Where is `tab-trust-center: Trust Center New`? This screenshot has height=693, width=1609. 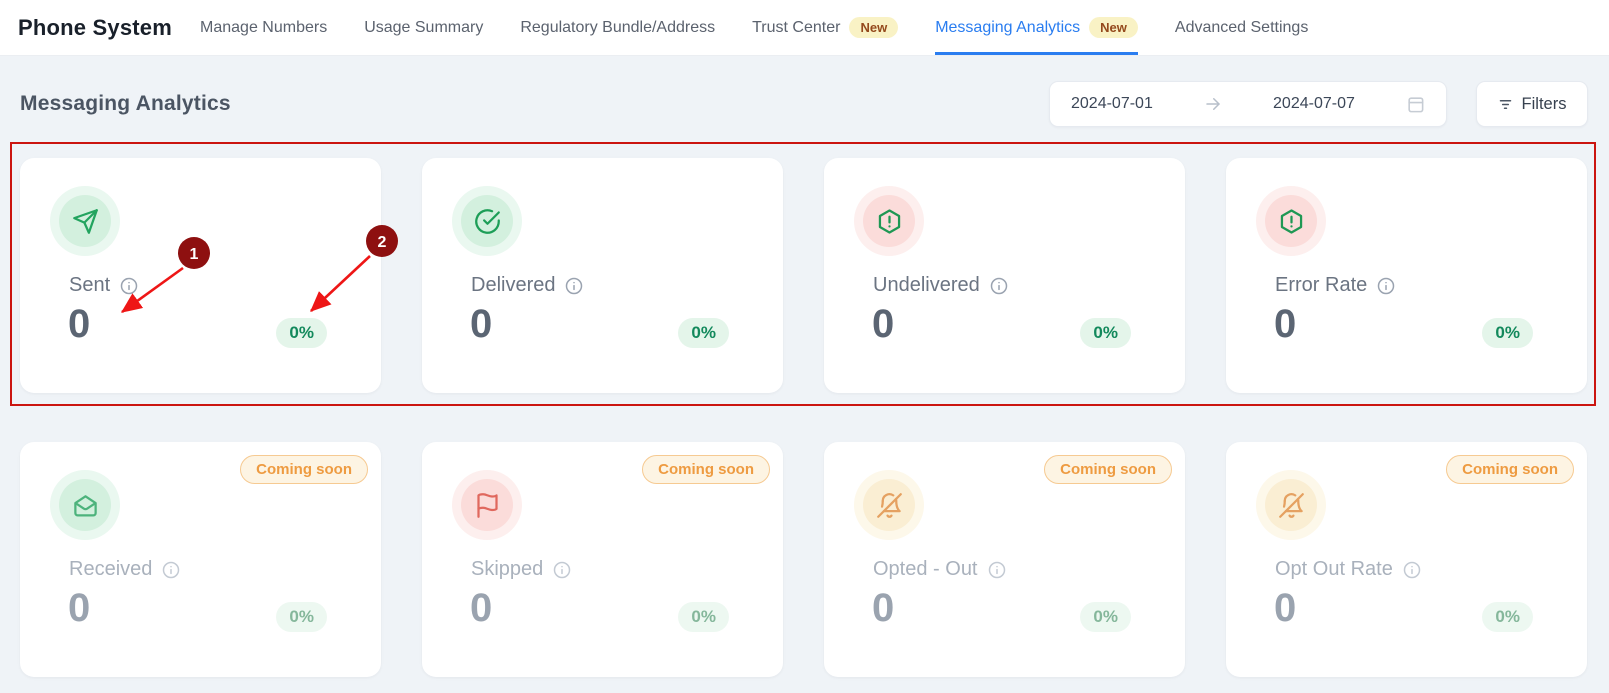
tab-trust-center: Trust Center New is located at coordinates (825, 27).